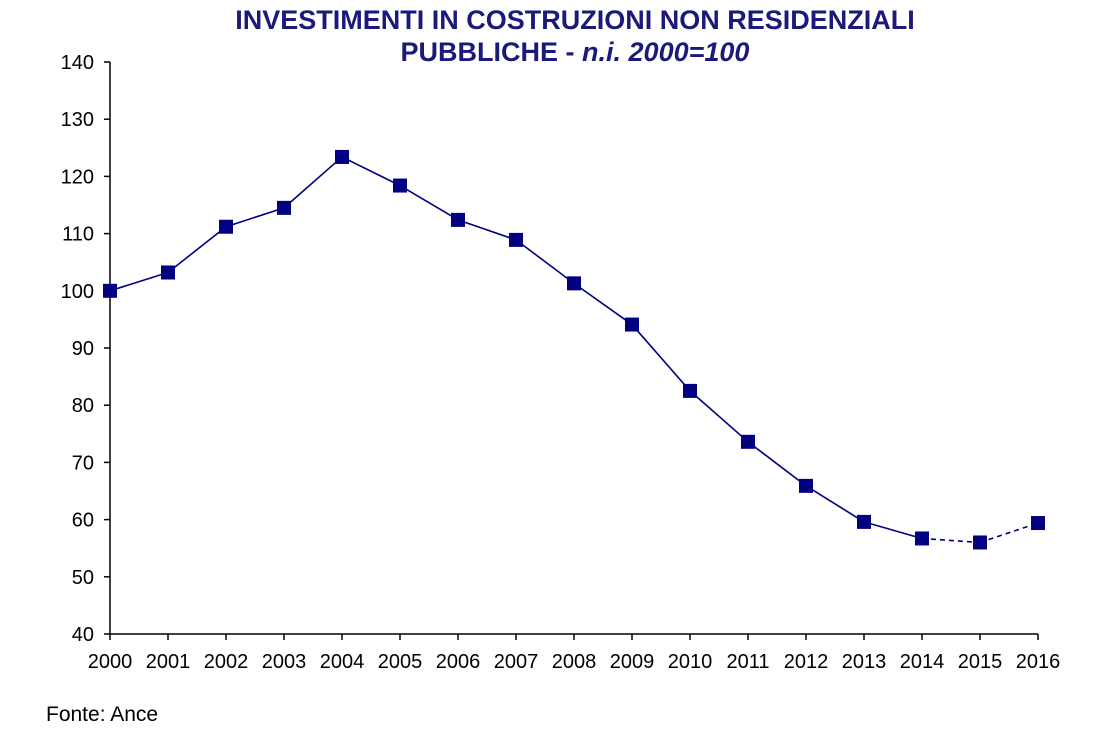 This screenshot has height=736, width=1110. What do you see at coordinates (980, 662) in the screenshot?
I see `x-tick-label-2015: 2015` at bounding box center [980, 662].